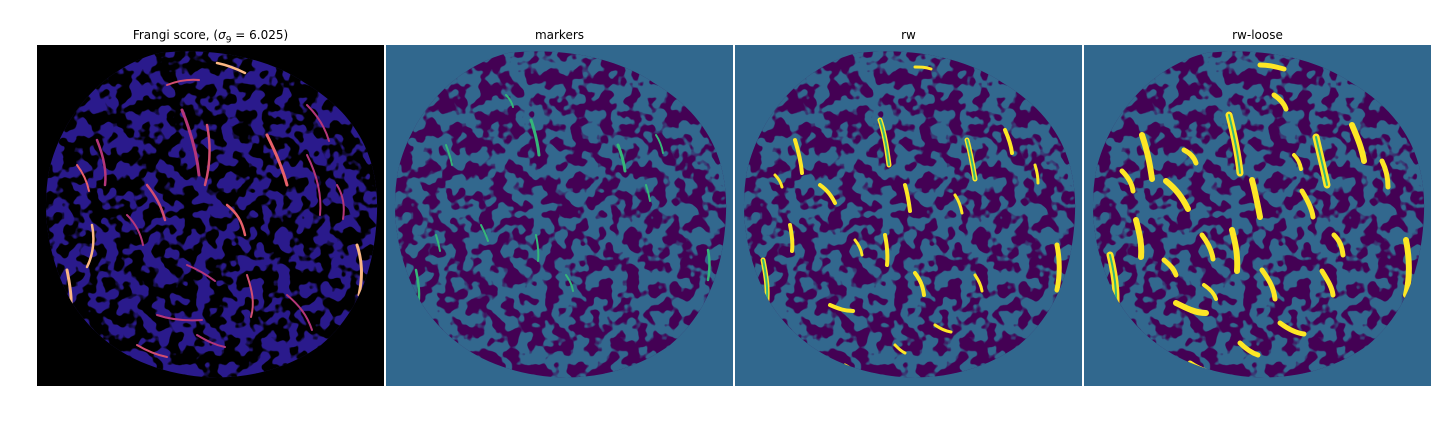 Image resolution: width=1440 pixels, height=432 pixels. What do you see at coordinates (260, 35) in the screenshot?
I see `frangi-title-suffix: = 6.025)` at bounding box center [260, 35].